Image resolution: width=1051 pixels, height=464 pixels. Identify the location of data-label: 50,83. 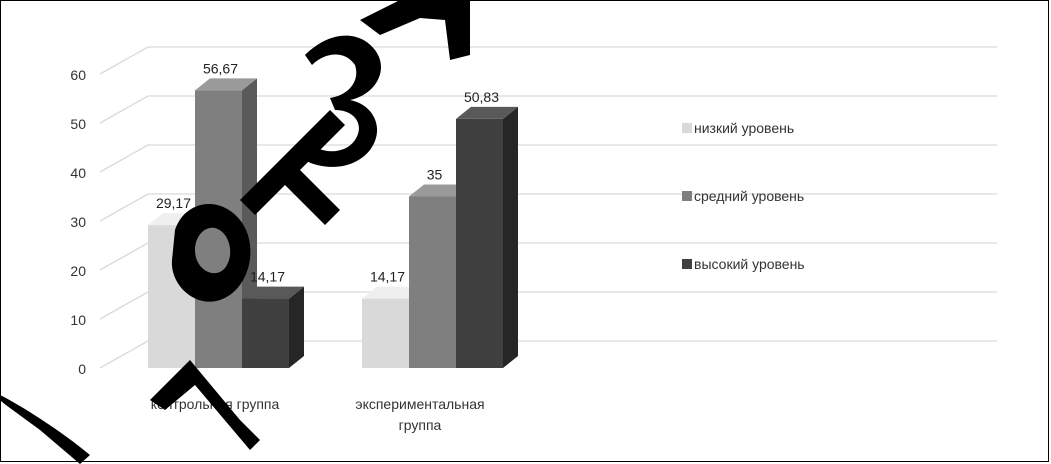
(481, 97).